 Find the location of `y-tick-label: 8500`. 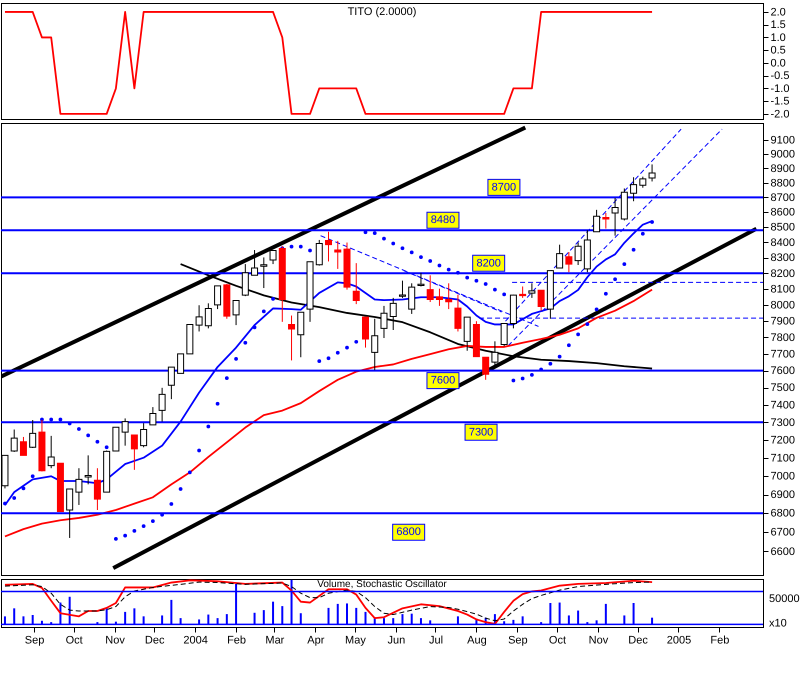

y-tick-label: 8500 is located at coordinates (782, 228).